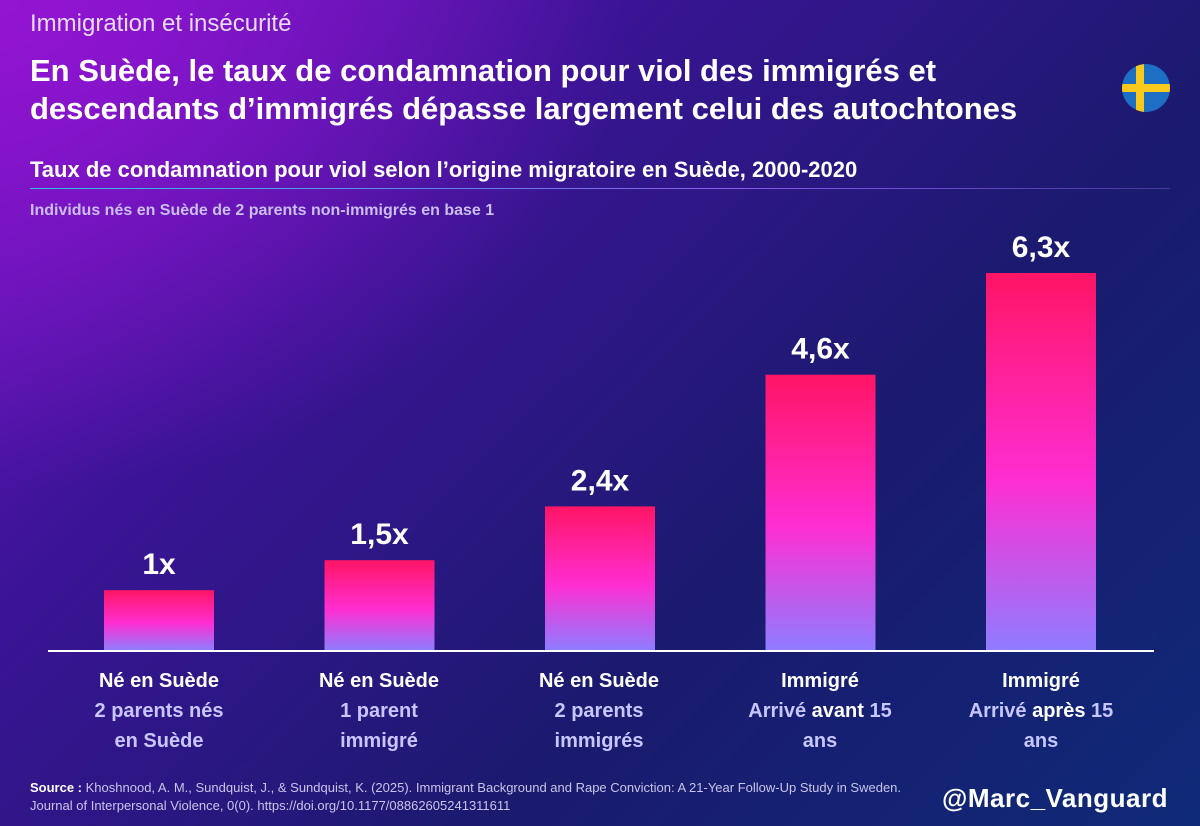 This screenshot has width=1200, height=826. What do you see at coordinates (820, 349) in the screenshot?
I see `data-label-4: 4,6x` at bounding box center [820, 349].